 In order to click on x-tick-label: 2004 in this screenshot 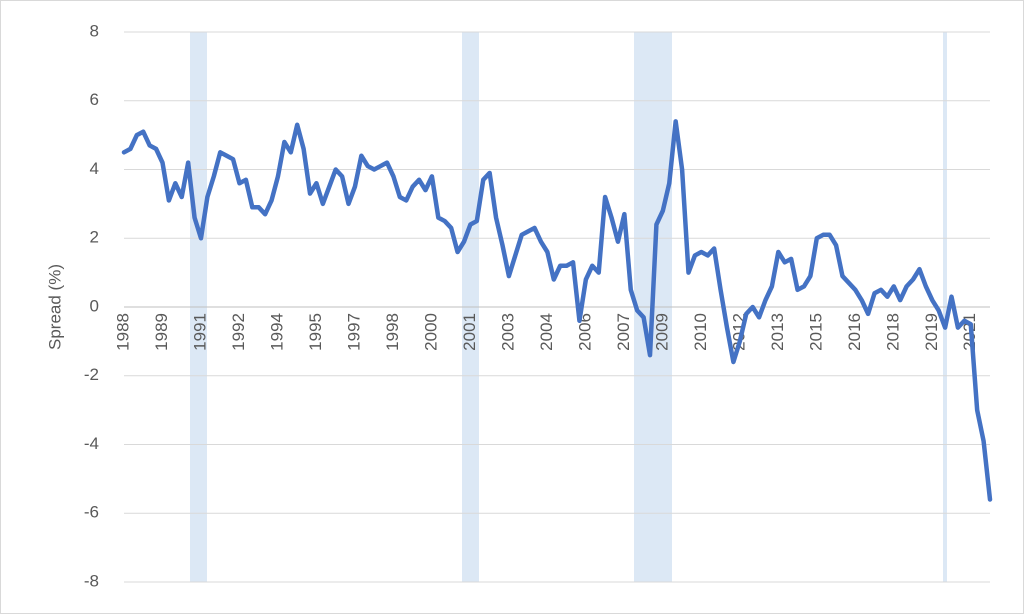, I will do `click(546, 332)`.